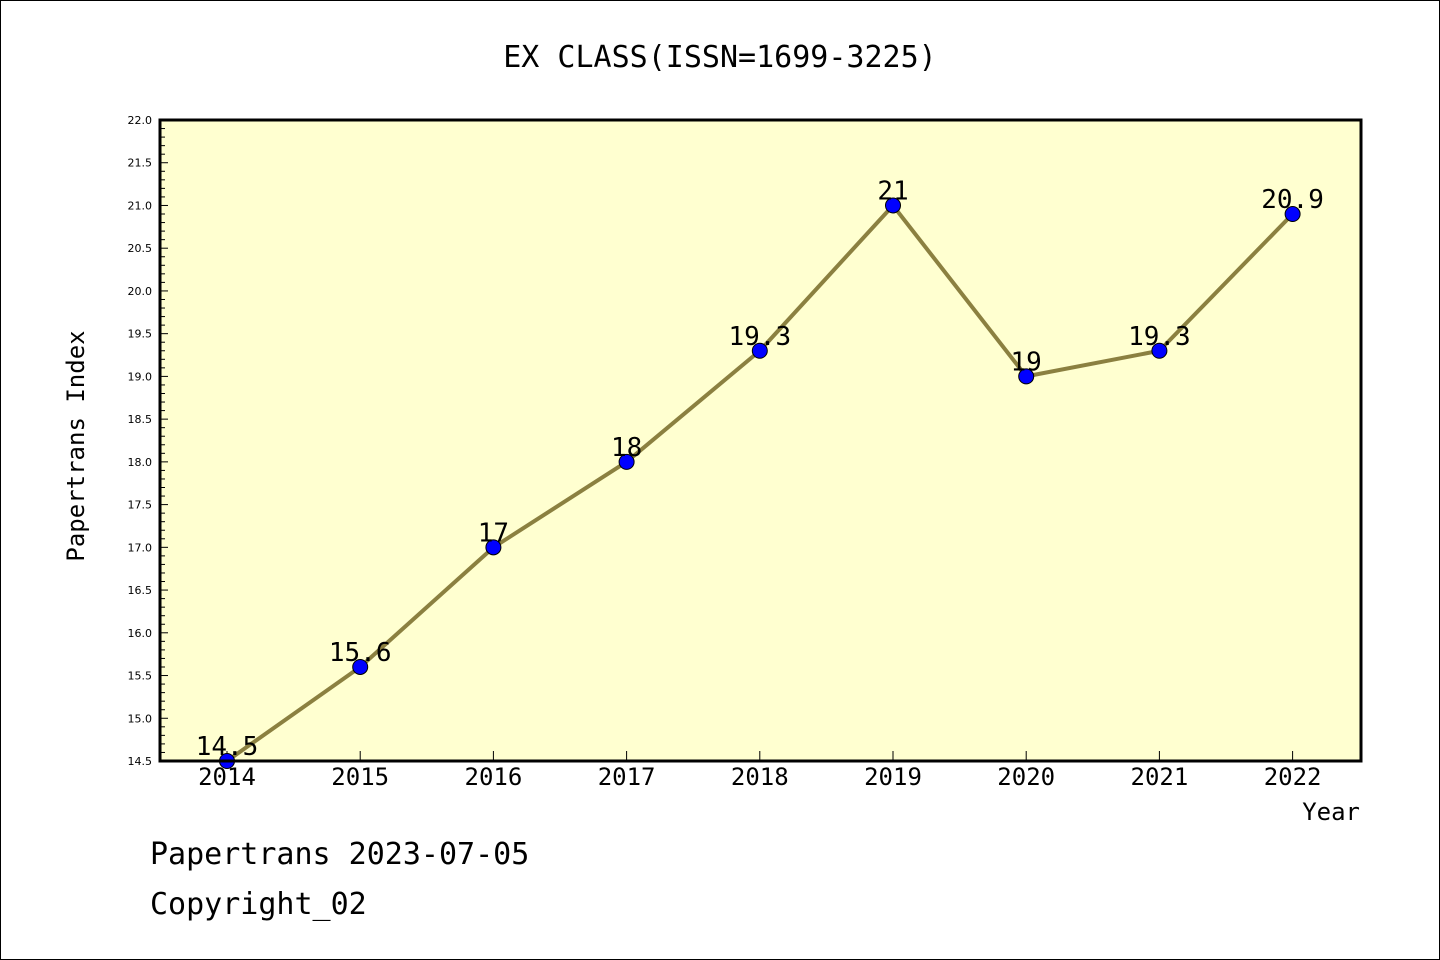  Describe the element at coordinates (227, 747) in the screenshot. I see `data-label: 14.5` at that location.